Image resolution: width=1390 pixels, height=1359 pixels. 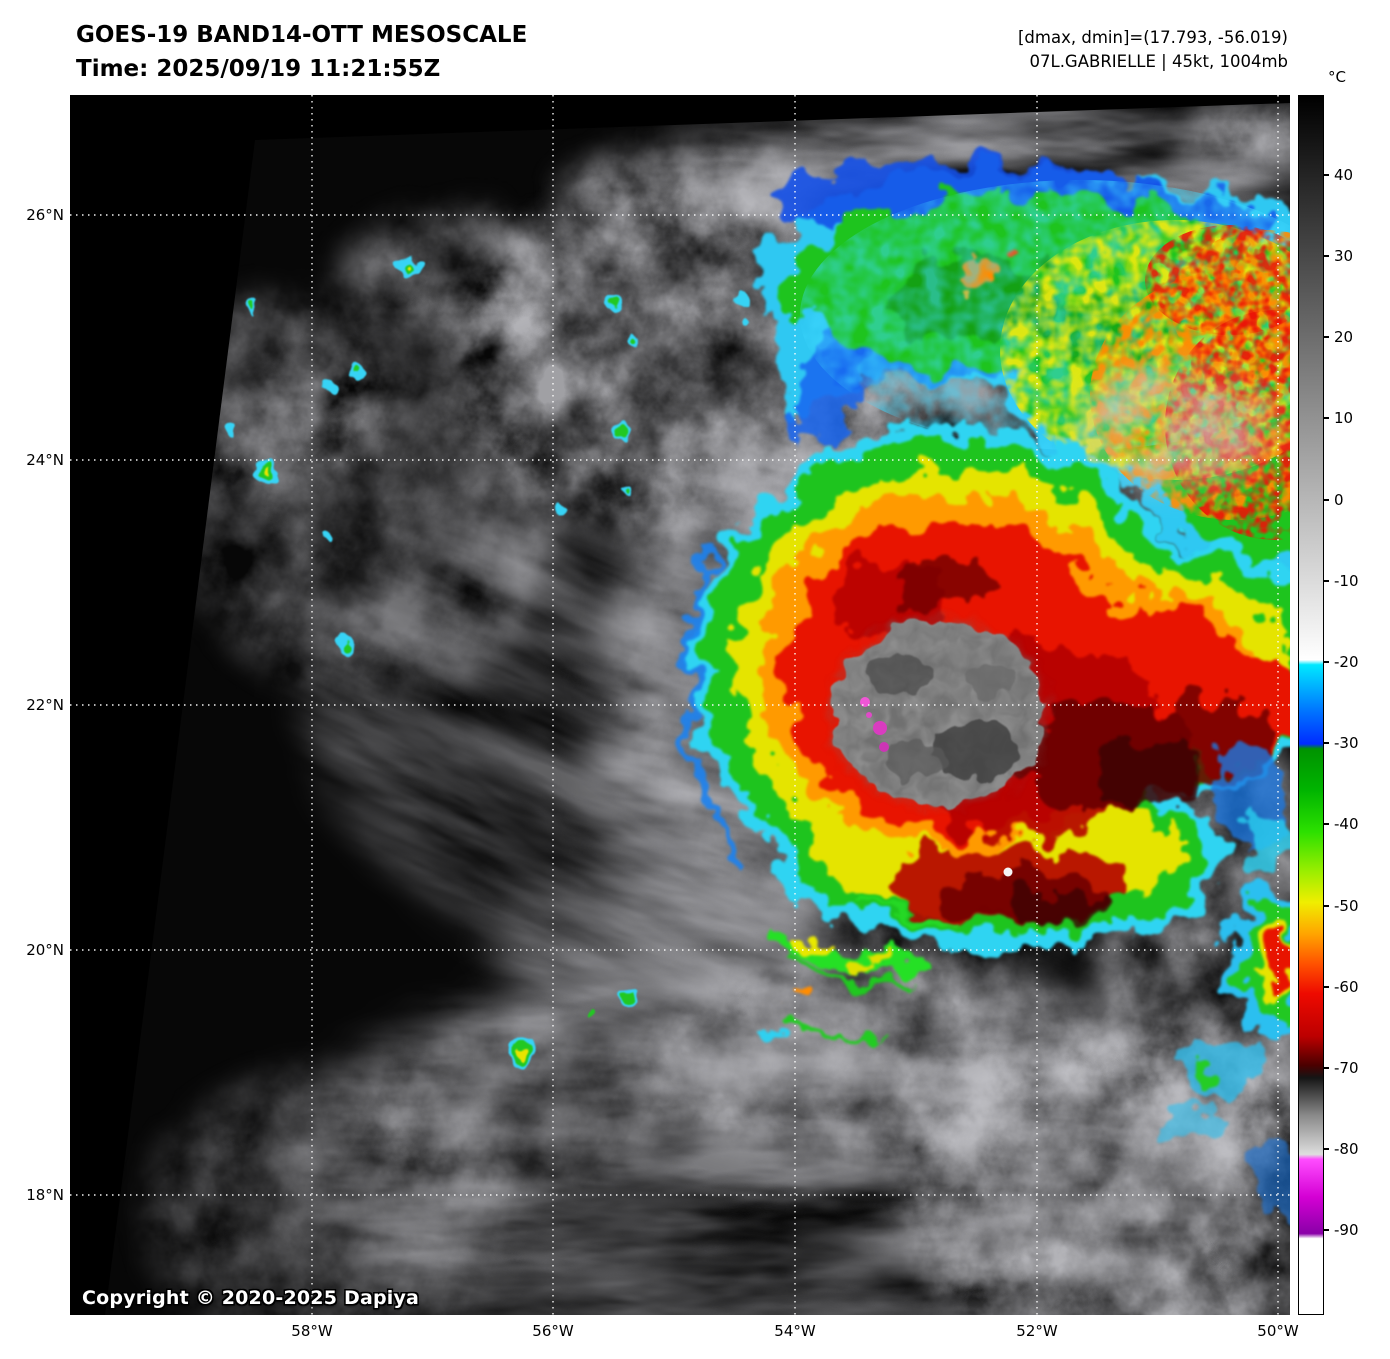 What do you see at coordinates (1278, 1331) in the screenshot?
I see `lon-label-50w: 50°W` at bounding box center [1278, 1331].